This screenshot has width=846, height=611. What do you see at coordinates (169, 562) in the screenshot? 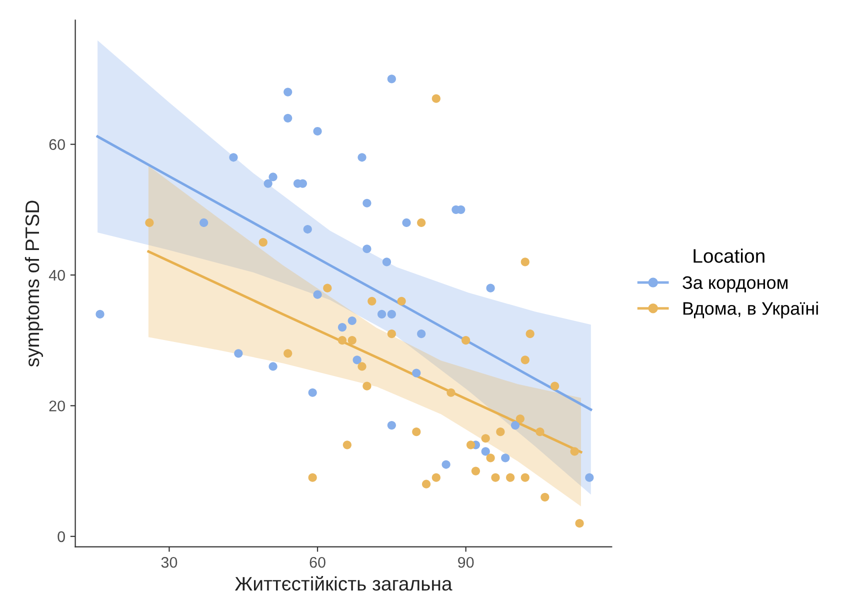
I see `x-tick-label: 30` at bounding box center [169, 562].